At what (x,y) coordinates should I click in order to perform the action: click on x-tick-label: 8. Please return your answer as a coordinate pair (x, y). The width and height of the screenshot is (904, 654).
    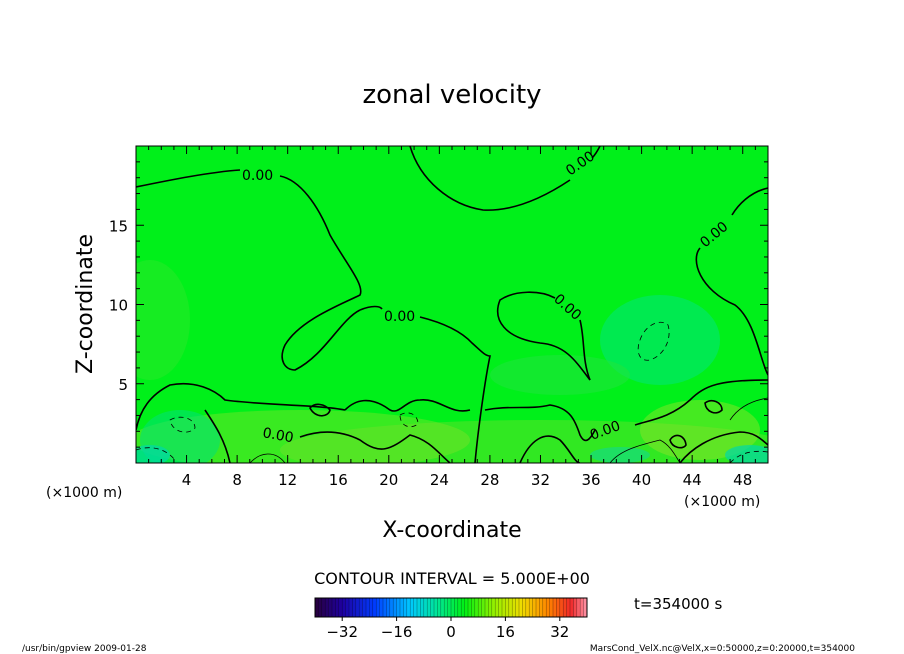
    Looking at the image, I should click on (237, 480).